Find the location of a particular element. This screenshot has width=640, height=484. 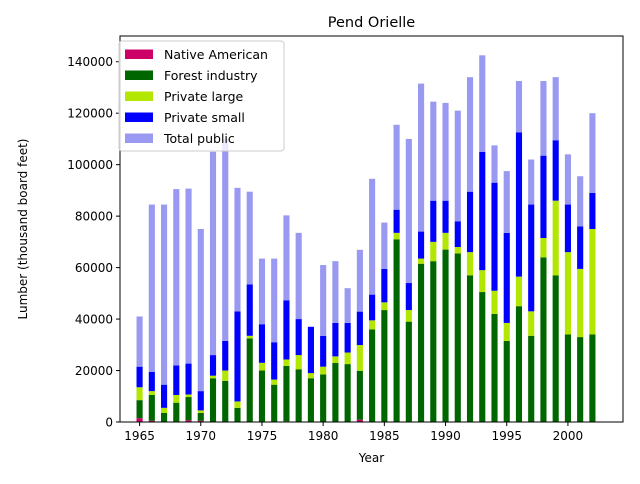

bar-private-large-1981 is located at coordinates (335, 359).